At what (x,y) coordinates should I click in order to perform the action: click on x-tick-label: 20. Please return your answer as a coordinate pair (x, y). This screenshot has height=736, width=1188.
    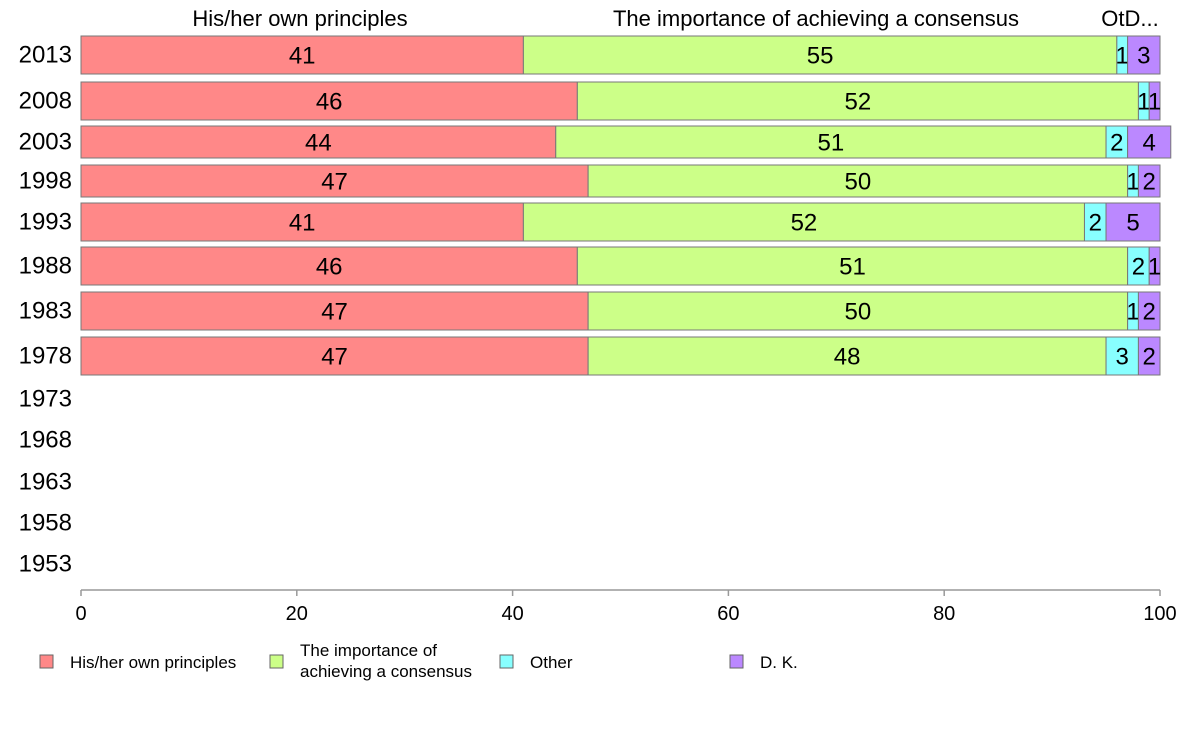
    Looking at the image, I should click on (297, 614).